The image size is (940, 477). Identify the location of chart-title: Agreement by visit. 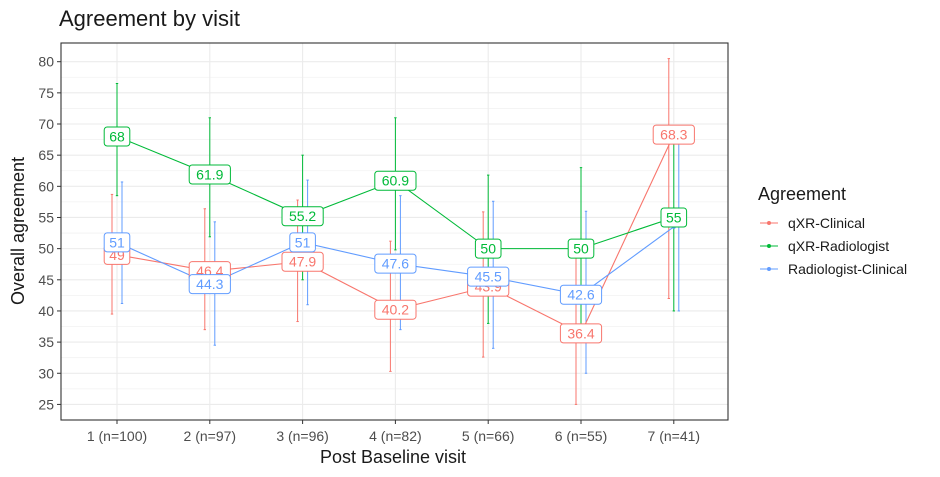
(149, 18).